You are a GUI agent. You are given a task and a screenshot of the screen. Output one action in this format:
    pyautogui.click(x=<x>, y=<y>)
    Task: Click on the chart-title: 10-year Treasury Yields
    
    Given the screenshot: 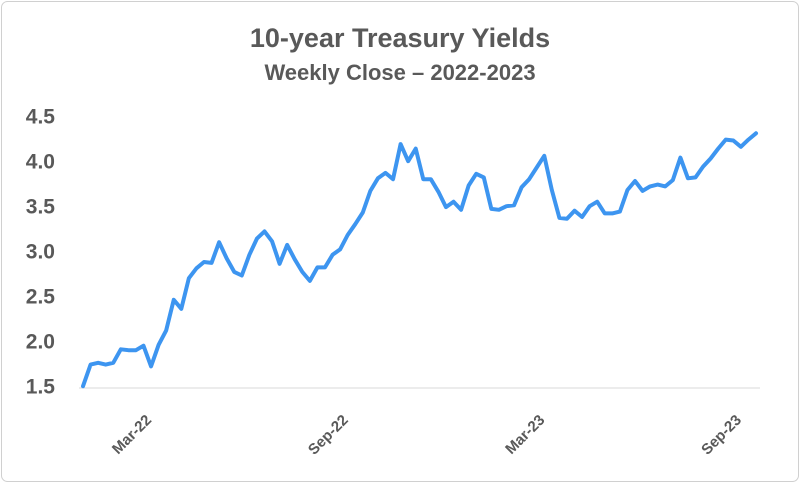 What is the action you would take?
    pyautogui.click(x=400, y=38)
    